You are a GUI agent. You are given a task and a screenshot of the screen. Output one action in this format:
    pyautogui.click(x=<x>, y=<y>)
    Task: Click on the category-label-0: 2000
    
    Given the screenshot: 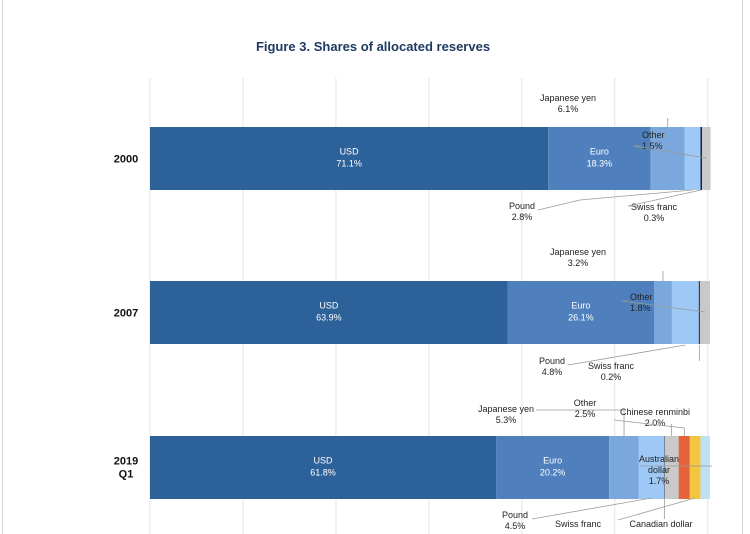 What is the action you would take?
    pyautogui.click(x=126, y=160)
    